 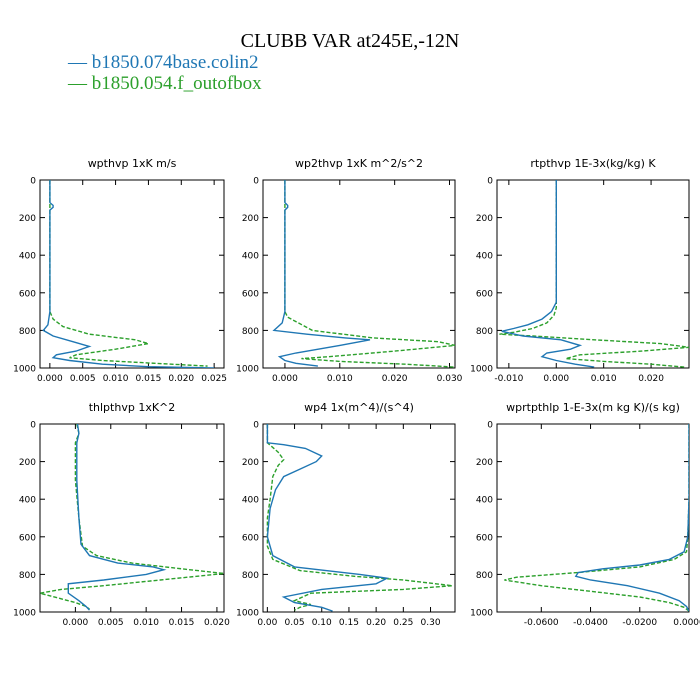 What do you see at coordinates (295, 623) in the screenshot?
I see `x-tick-label: 0.05` at bounding box center [295, 623].